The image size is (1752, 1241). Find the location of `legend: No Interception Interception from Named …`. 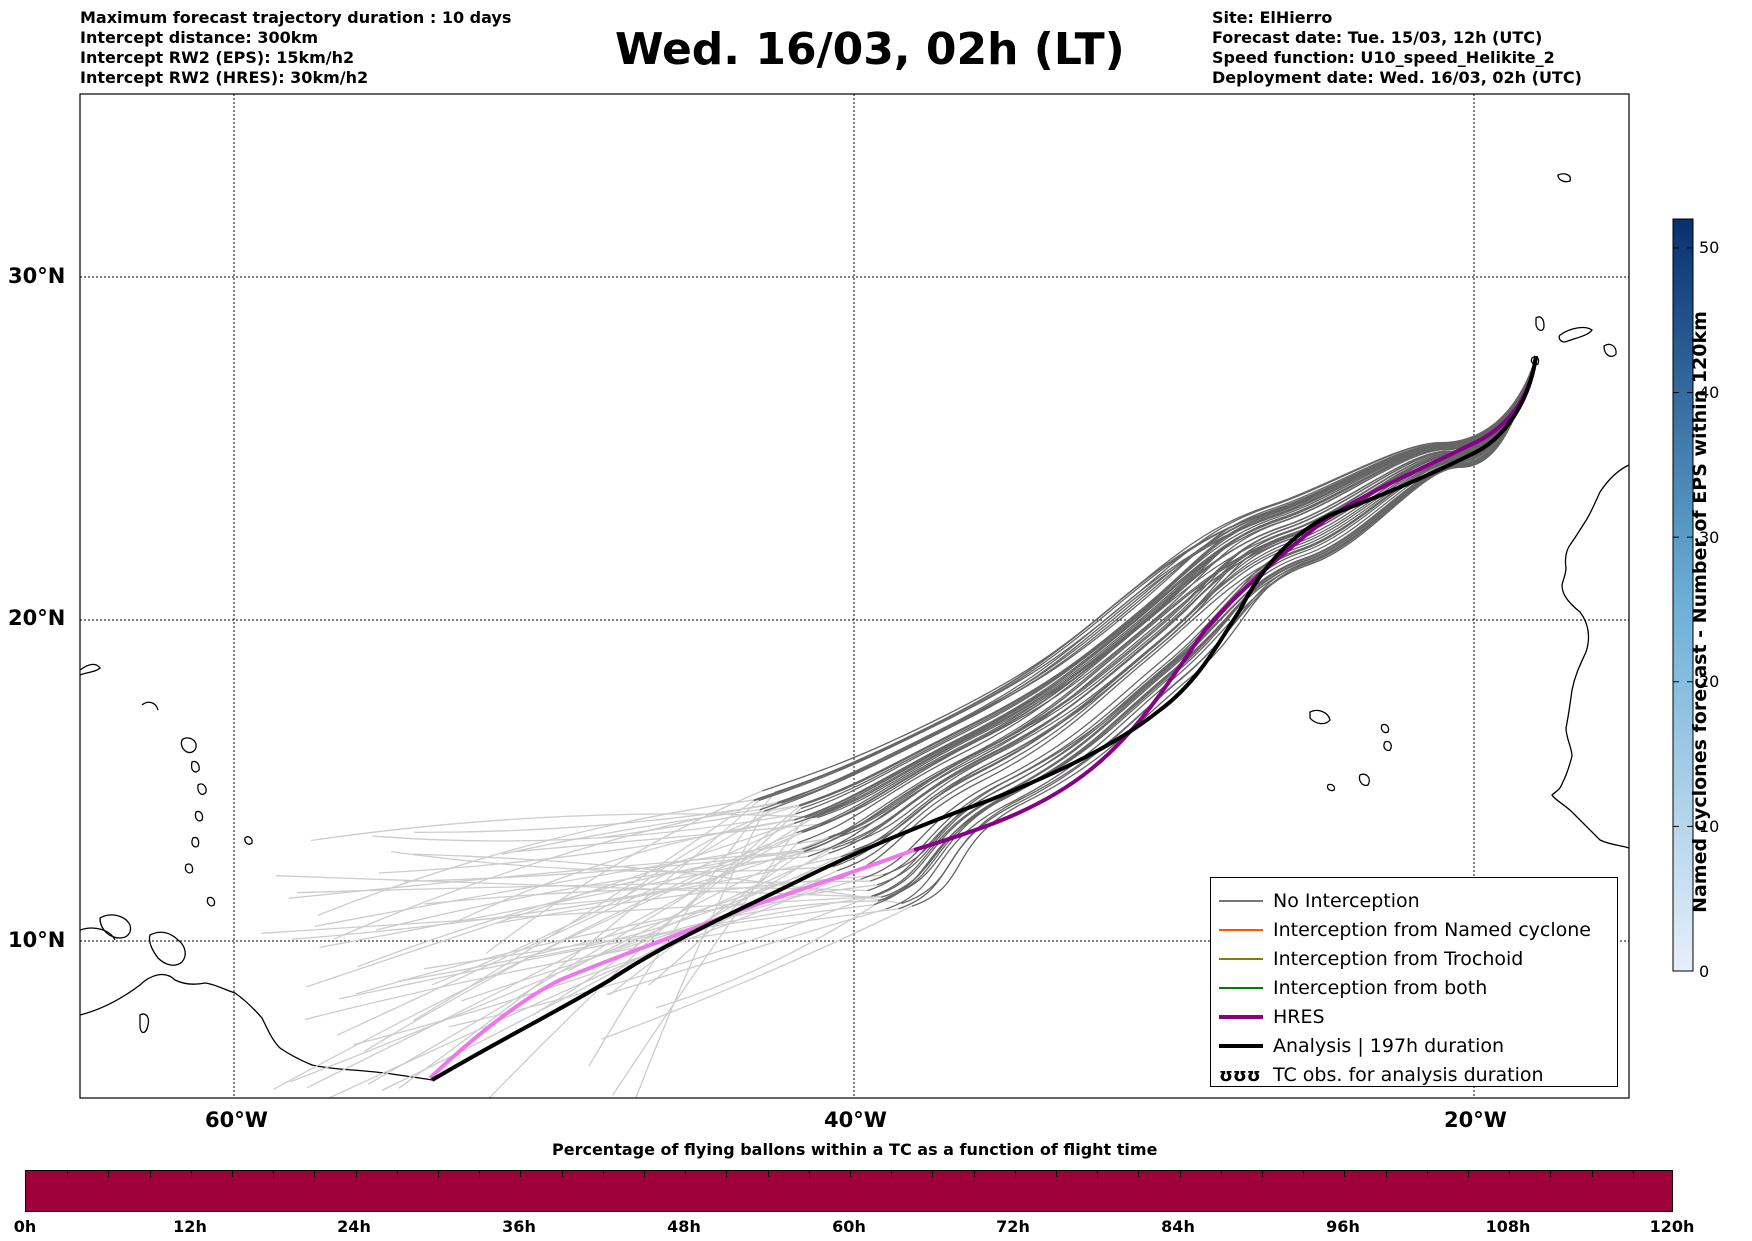

legend: No Interception Interception from Named … is located at coordinates (1414, 982).